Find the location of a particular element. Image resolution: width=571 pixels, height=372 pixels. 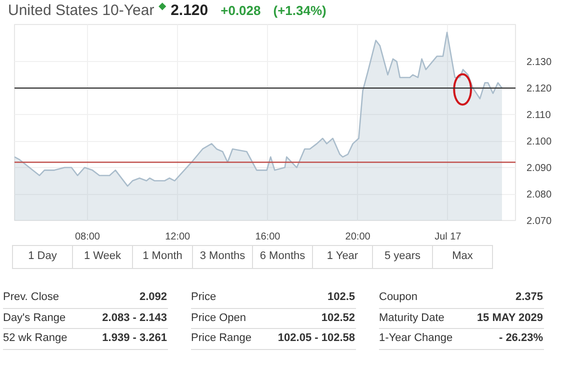

x-tick-label: 20:00 is located at coordinates (358, 237).